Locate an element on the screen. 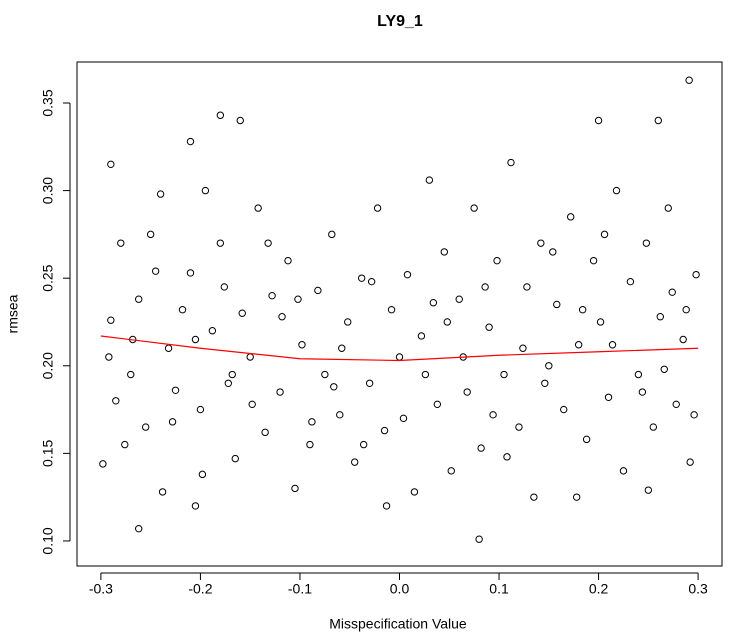  x-tick-label: -0.3 is located at coordinates (101, 589).